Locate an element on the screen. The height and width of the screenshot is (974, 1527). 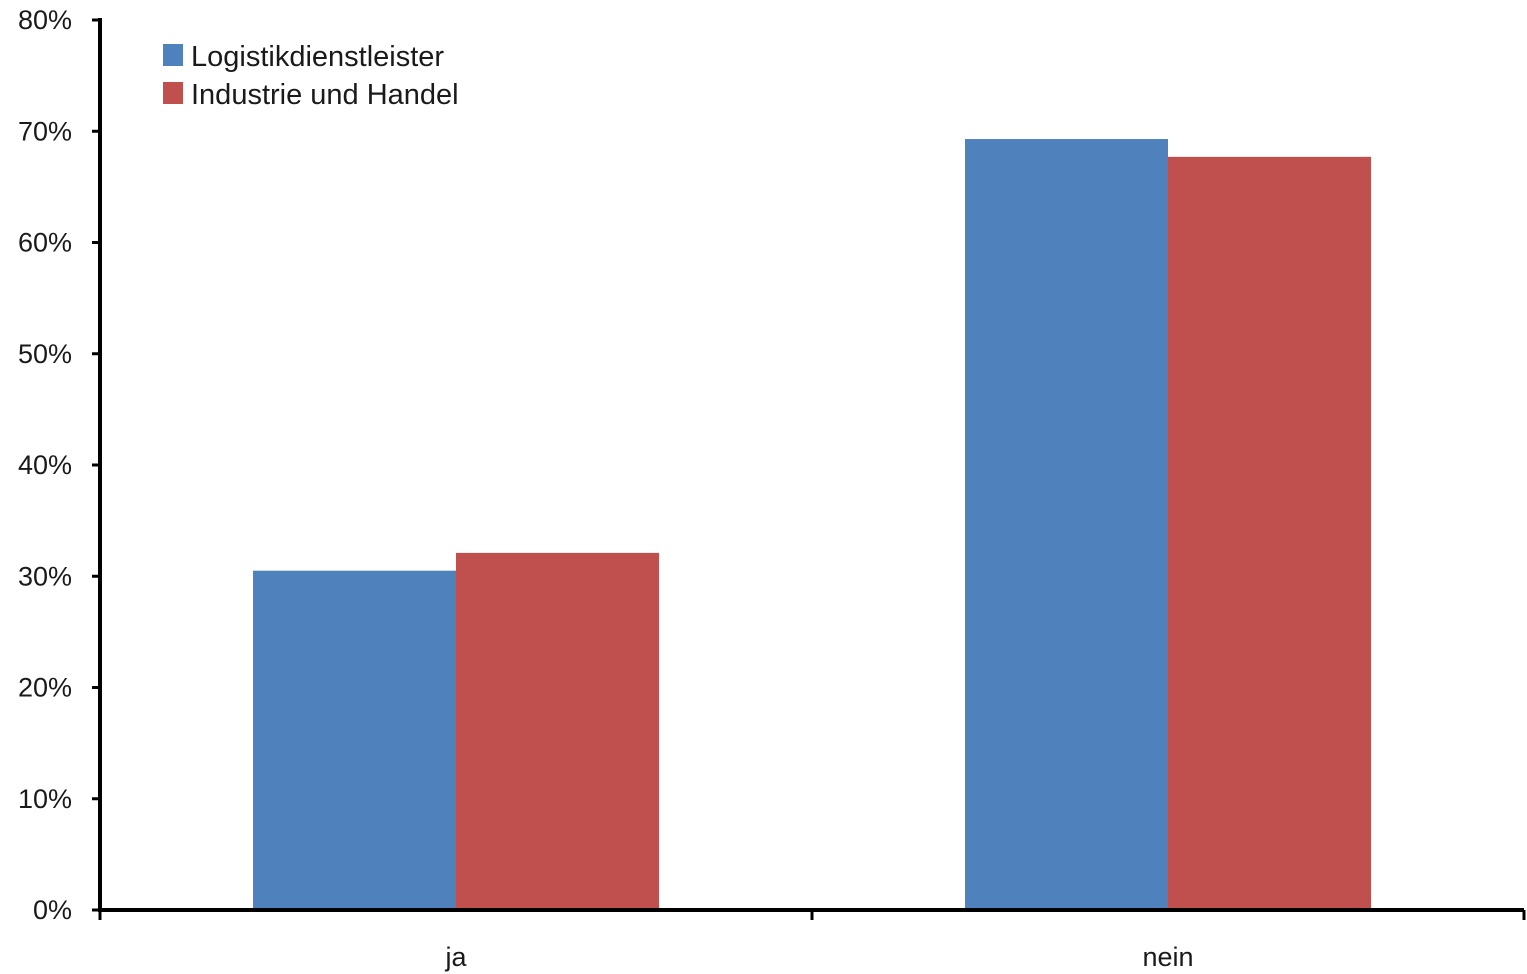
legend-label: Industrie und Handel is located at coordinates (325, 95).